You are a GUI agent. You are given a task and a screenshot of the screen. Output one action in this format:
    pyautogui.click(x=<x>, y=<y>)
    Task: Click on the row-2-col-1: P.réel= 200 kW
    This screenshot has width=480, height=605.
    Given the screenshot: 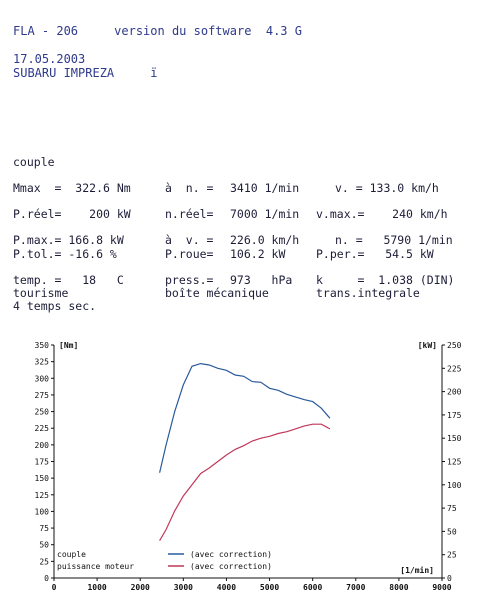 What is the action you would take?
    pyautogui.click(x=72, y=214)
    